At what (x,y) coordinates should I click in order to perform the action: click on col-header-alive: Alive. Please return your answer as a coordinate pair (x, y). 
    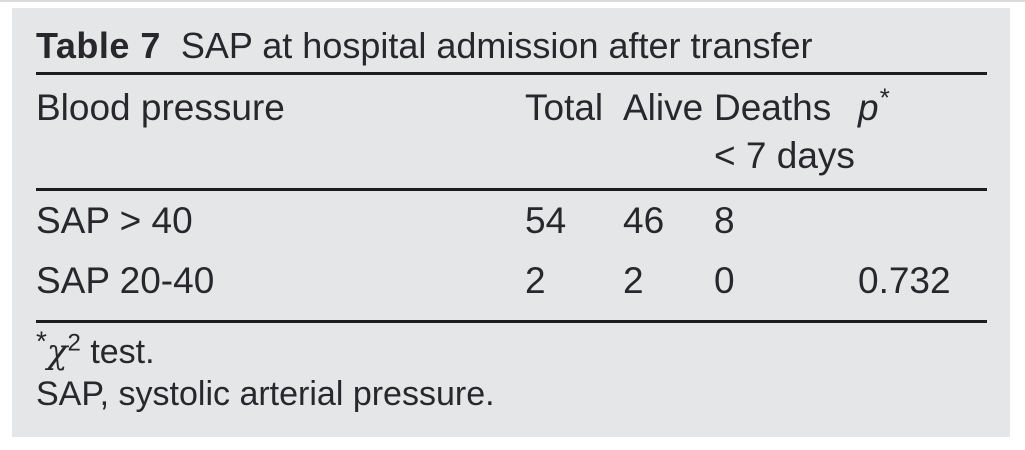
    Looking at the image, I should click on (663, 107).